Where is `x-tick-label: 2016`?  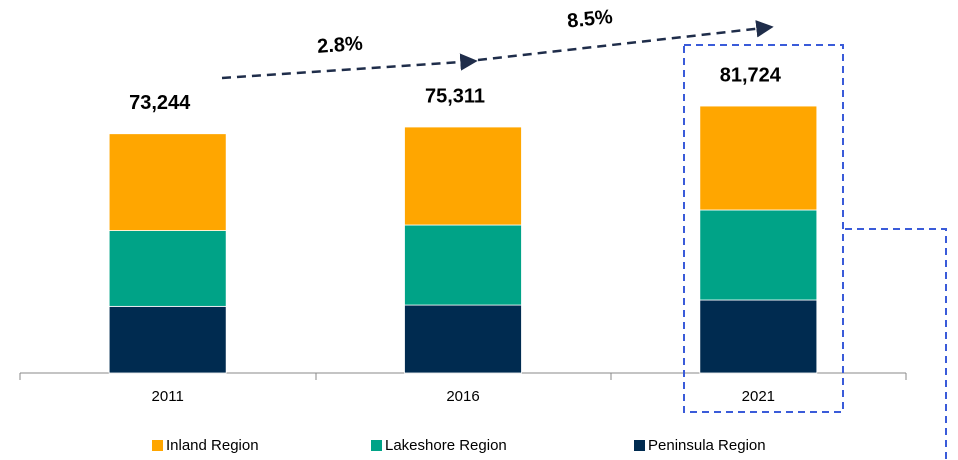
x-tick-label: 2016 is located at coordinates (462, 396).